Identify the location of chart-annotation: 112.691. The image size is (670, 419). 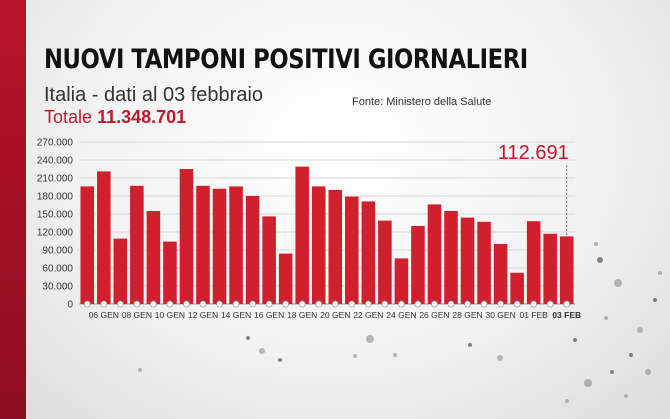
(533, 189).